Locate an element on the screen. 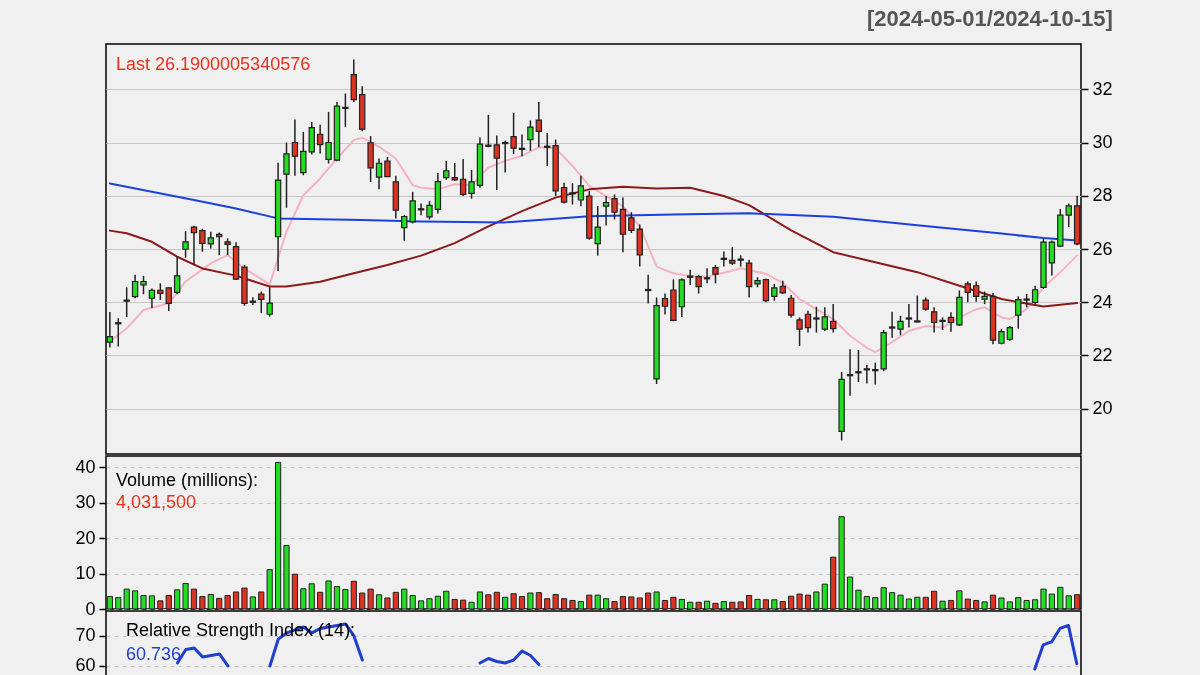  y-tick-label: 26 is located at coordinates (1102, 248).